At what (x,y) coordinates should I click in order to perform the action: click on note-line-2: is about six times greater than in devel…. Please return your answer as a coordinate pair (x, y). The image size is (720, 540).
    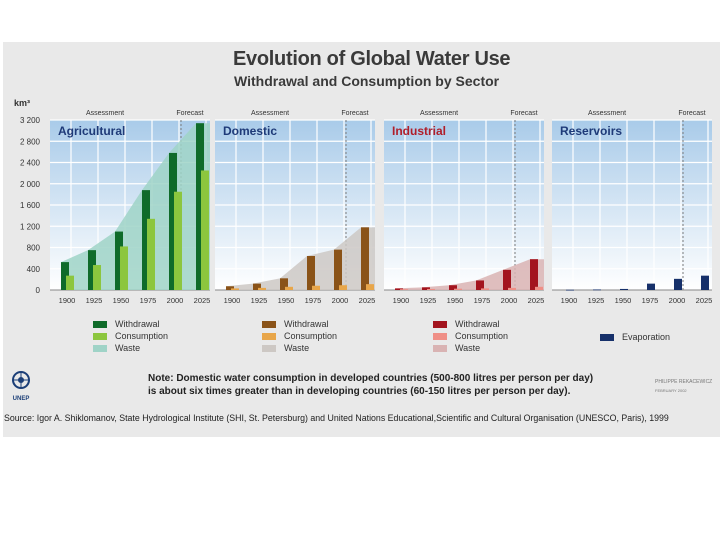
    Looking at the image, I should click on (359, 391).